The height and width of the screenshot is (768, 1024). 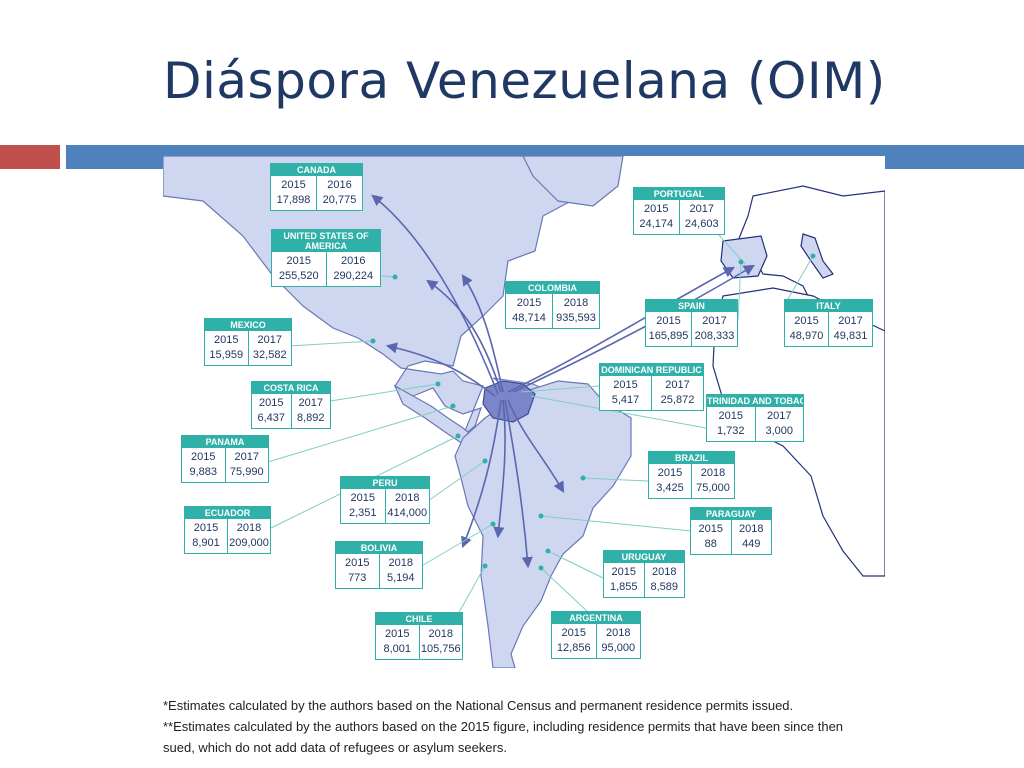 I want to click on card-country: UNITED STATES OF AMERICA, so click(x=326, y=241).